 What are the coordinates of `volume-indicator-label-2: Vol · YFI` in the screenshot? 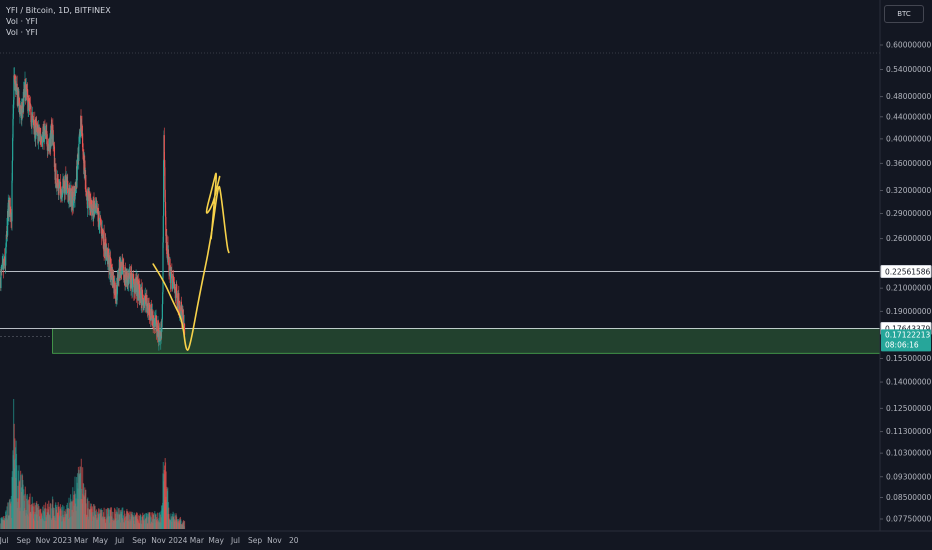 It's located at (22, 32).